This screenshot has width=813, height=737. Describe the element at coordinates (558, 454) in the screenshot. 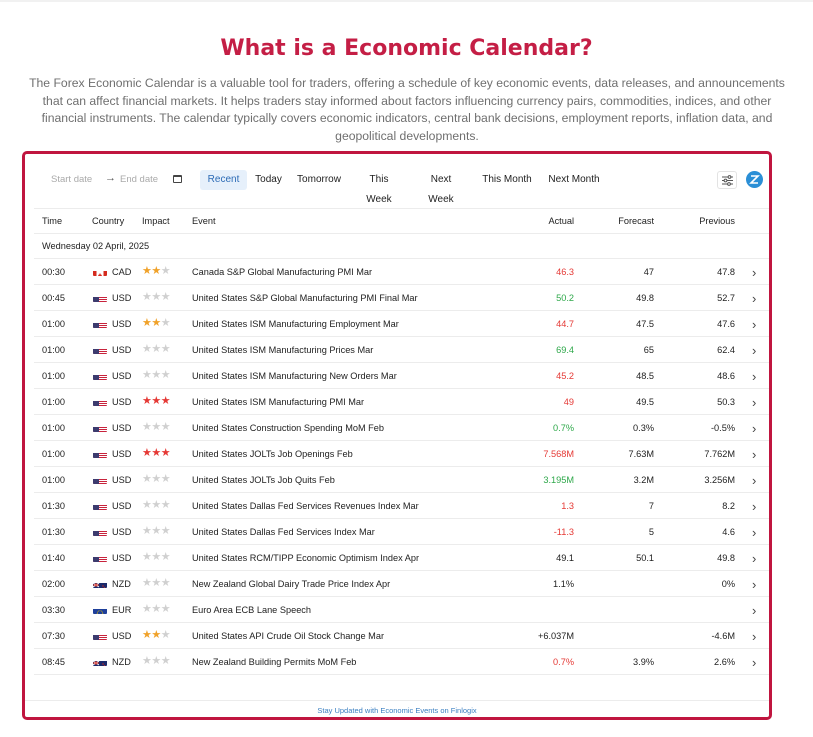

I see `actual-value: 7.568M` at that location.